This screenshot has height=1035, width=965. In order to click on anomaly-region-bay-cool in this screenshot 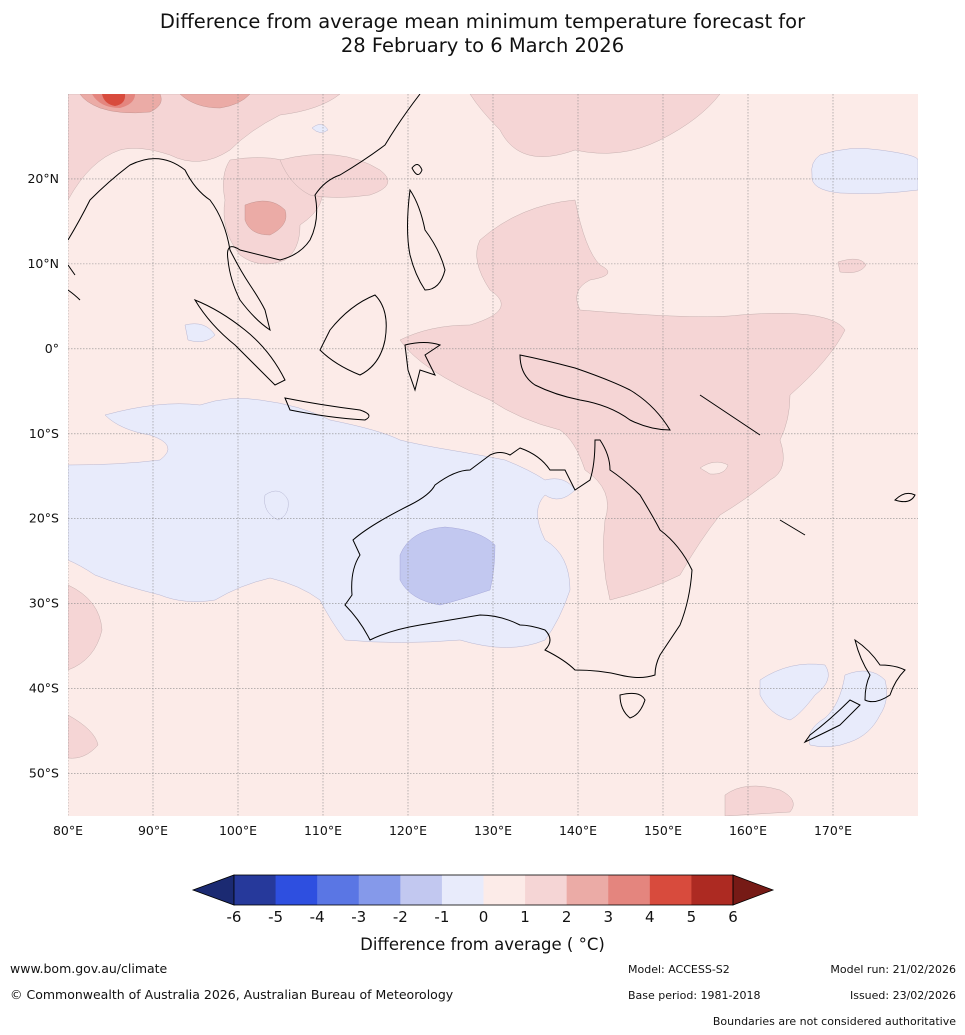, I will do `click(320, 128)`.